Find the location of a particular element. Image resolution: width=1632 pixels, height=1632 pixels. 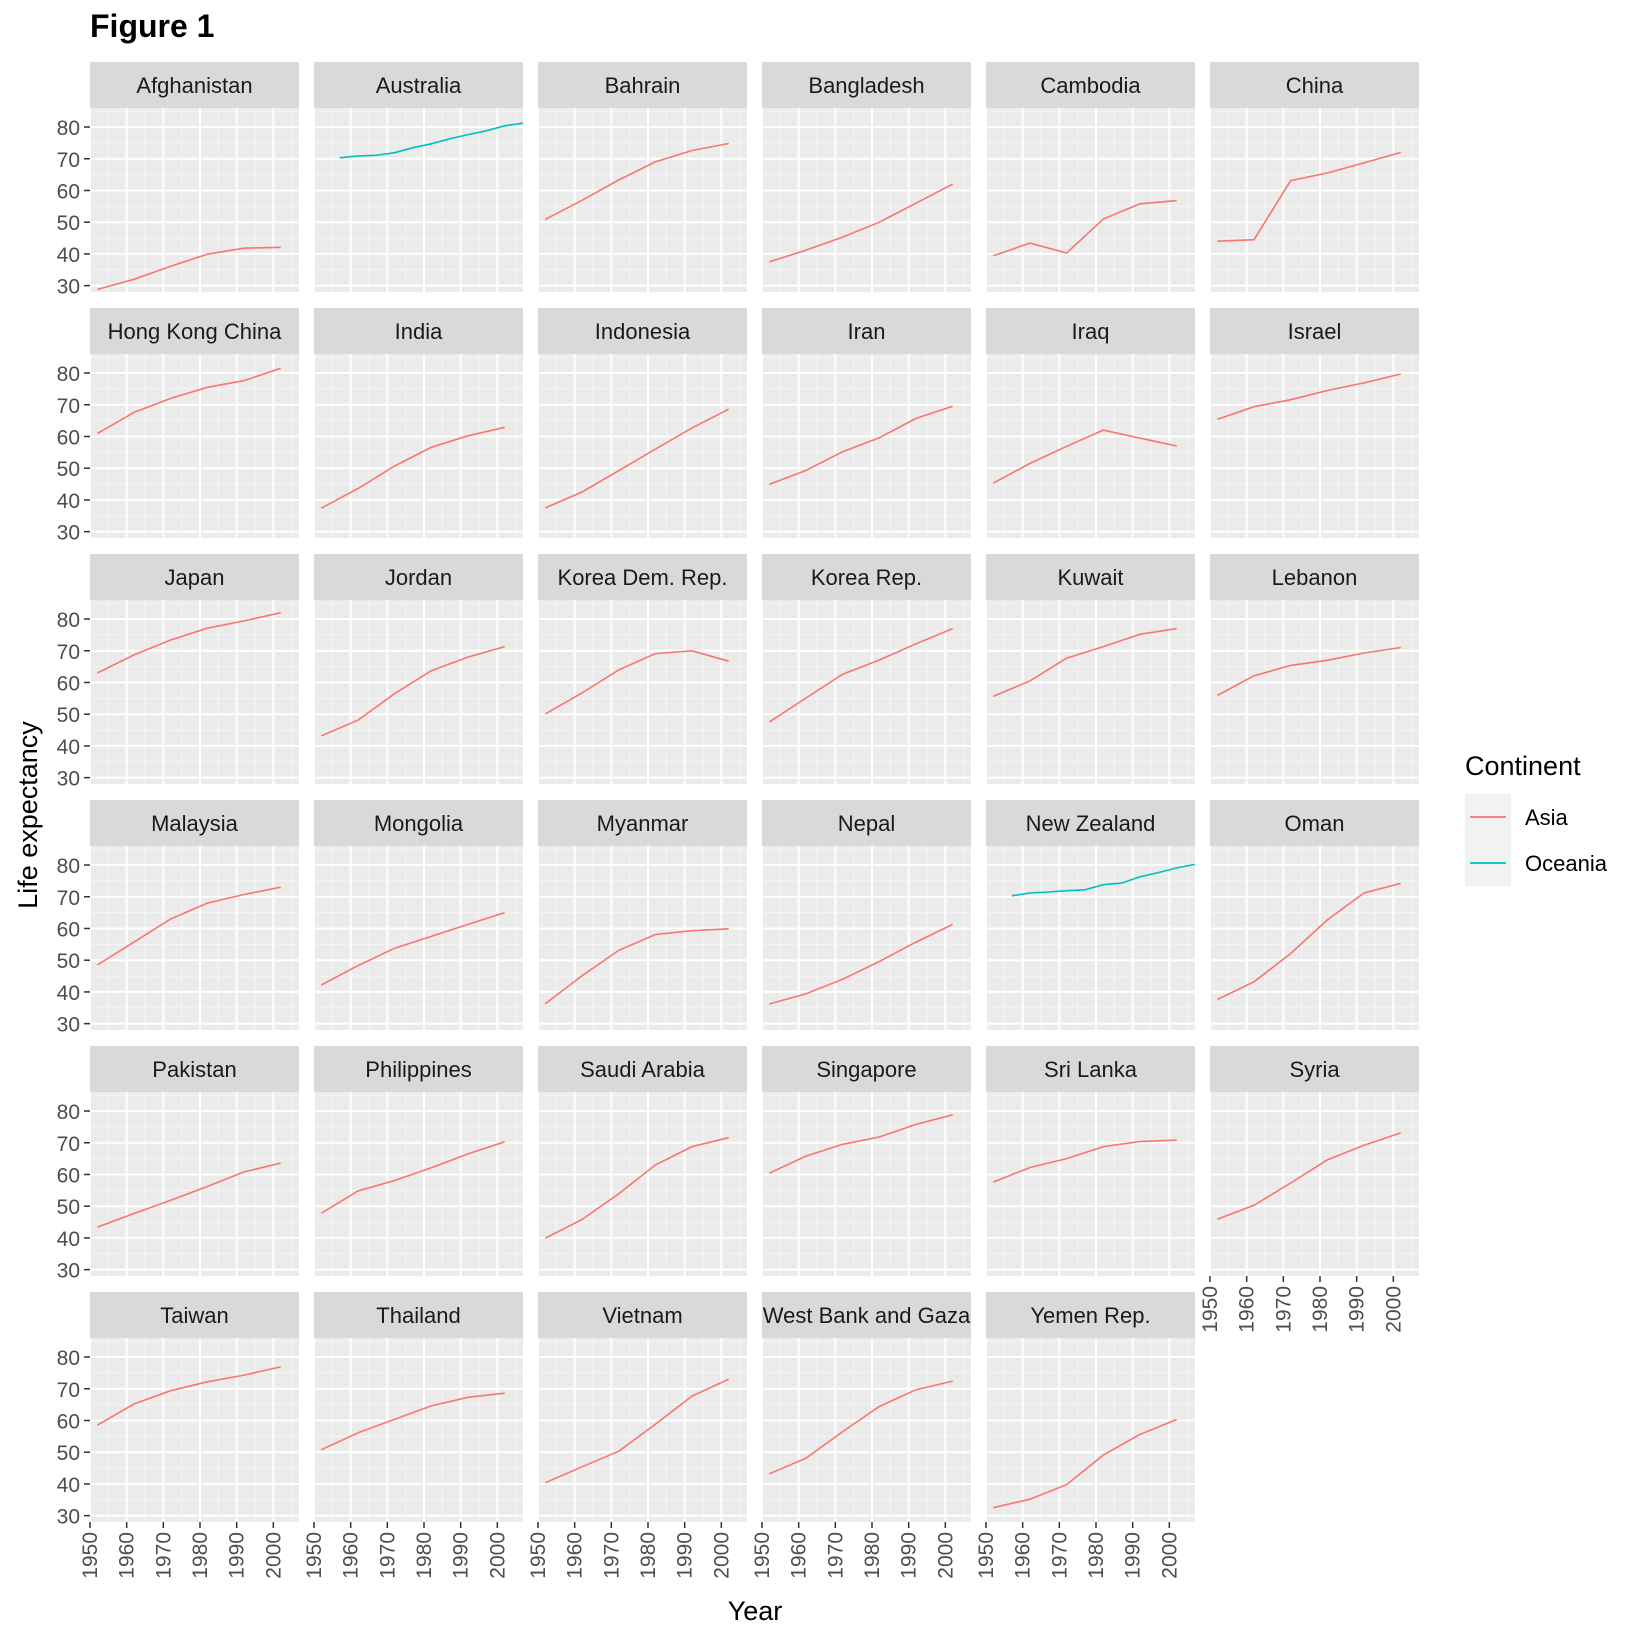

panel-strip-label: Philippines is located at coordinates (418, 1069).